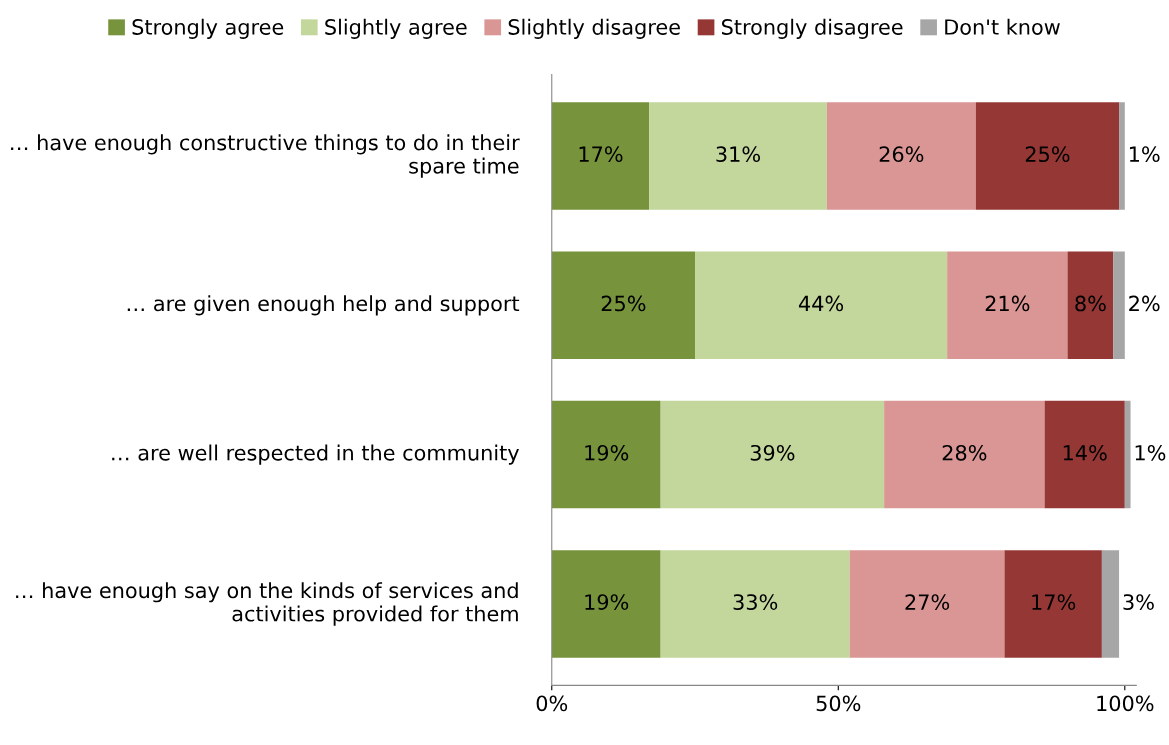 This screenshot has width=1169, height=745. What do you see at coordinates (267, 604) in the screenshot?
I see `y-tick-label: … have enough say on the kinds of services and activities provided for them` at bounding box center [267, 604].